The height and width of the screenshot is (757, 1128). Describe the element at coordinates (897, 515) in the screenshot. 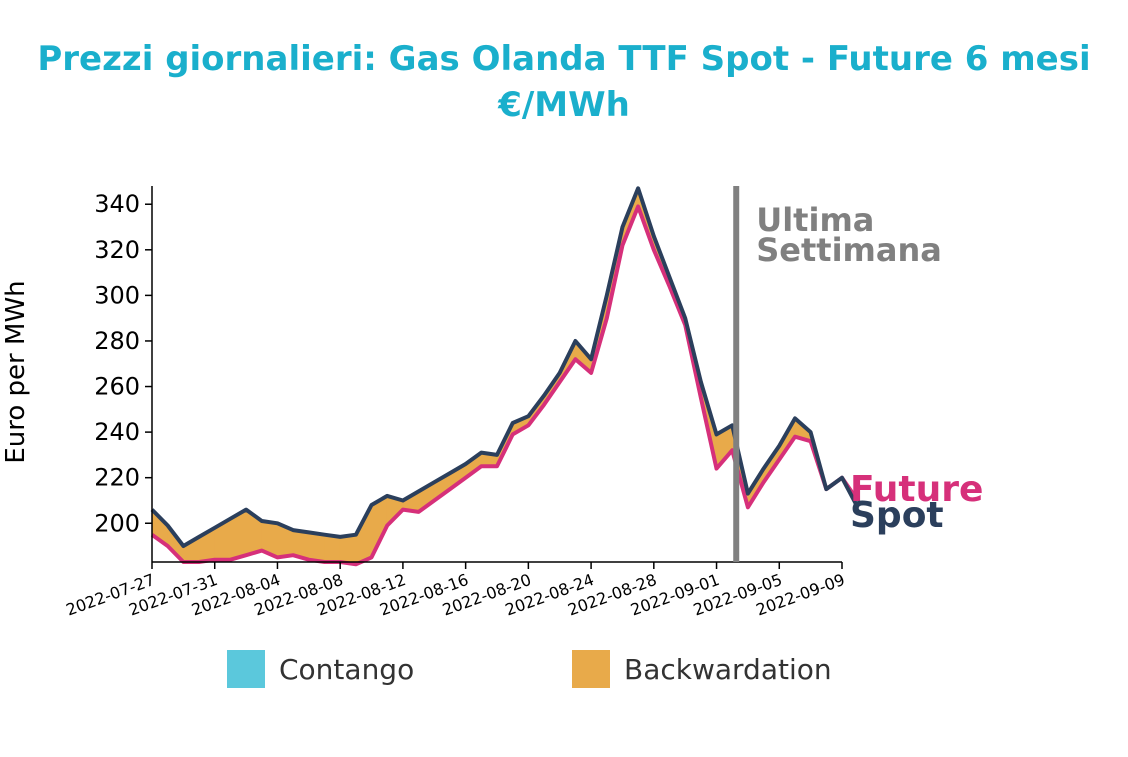

I see `spot-end-label: Spot` at that location.